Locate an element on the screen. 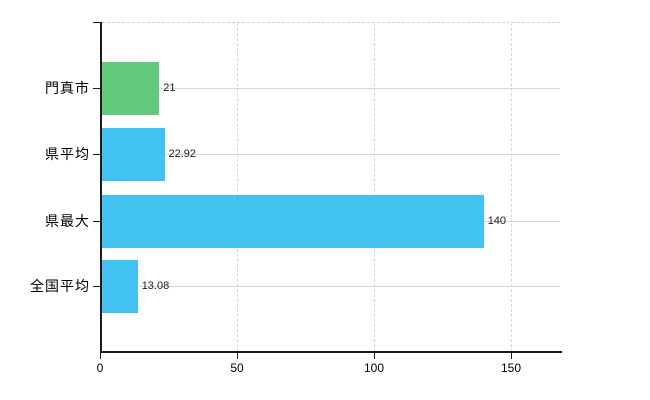  x-axis-tick-label: 150 is located at coordinates (511, 368).